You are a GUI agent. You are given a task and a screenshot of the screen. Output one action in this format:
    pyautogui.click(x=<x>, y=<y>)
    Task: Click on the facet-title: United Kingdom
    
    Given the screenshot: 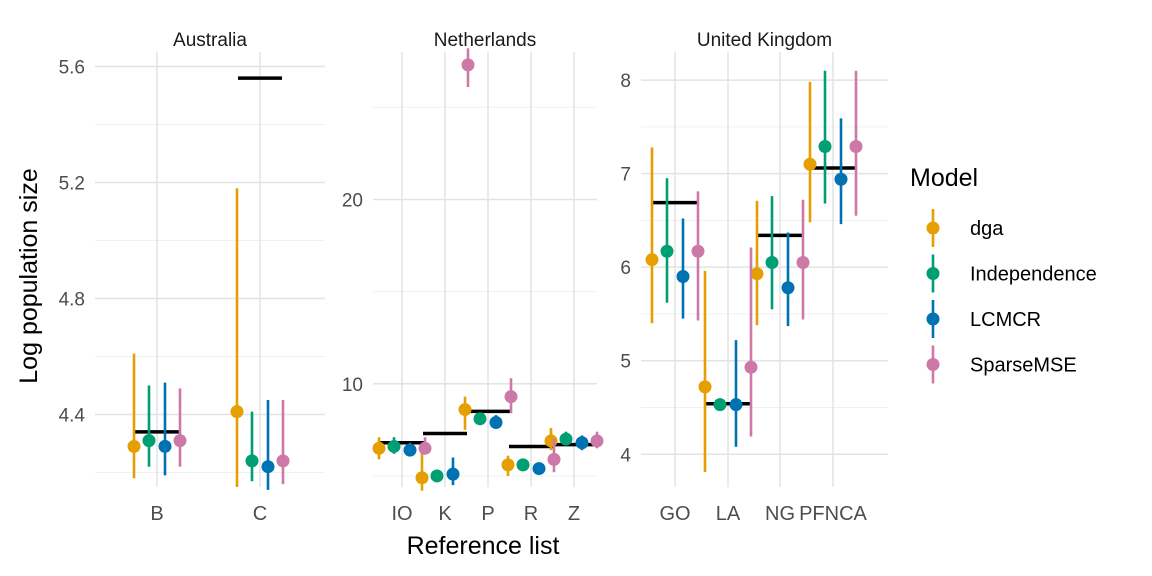 What is the action you would take?
    pyautogui.click(x=764, y=40)
    